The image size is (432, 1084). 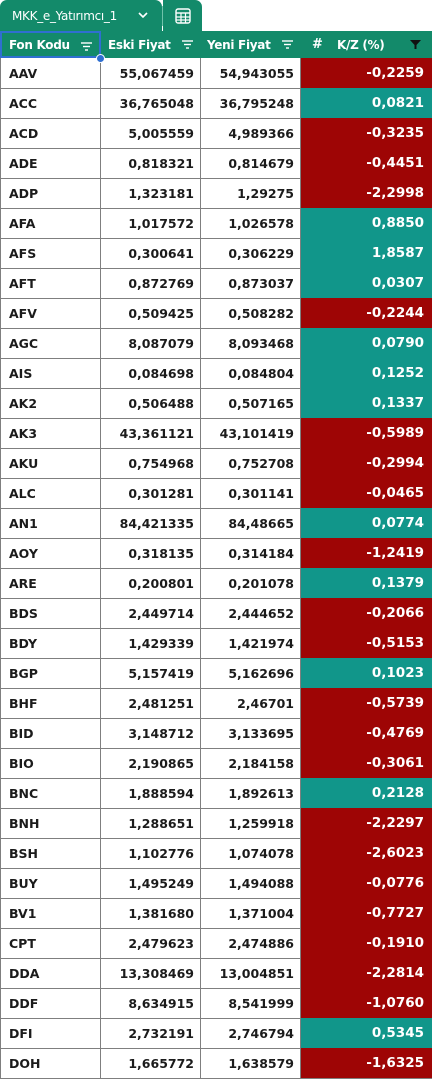 I want to click on fund-code-cell: AKU, so click(x=50, y=463).